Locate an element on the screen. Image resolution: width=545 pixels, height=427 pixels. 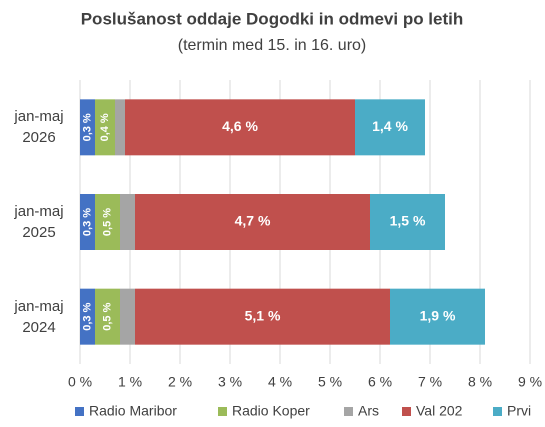
x-tick-label: 9 % is located at coordinates (530, 382).